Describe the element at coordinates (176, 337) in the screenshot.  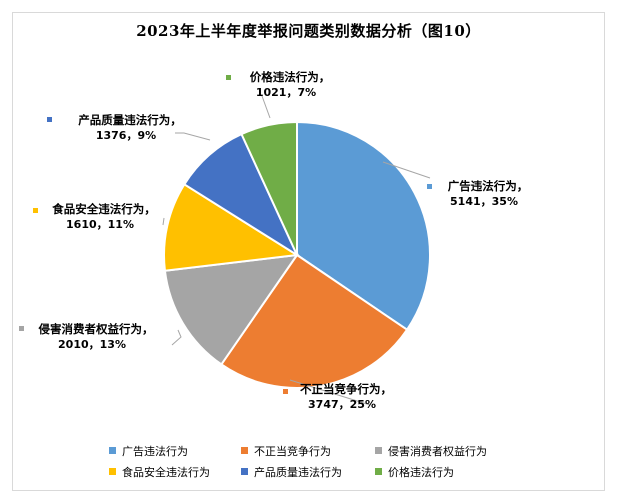
I see `leader-line-consumer` at that location.